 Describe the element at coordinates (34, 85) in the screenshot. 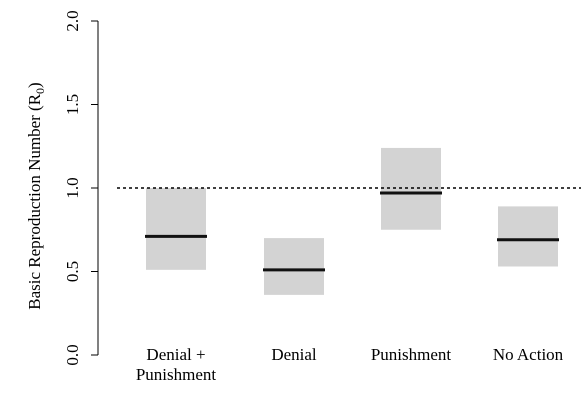

I see `y-axis-title-close: )` at that location.